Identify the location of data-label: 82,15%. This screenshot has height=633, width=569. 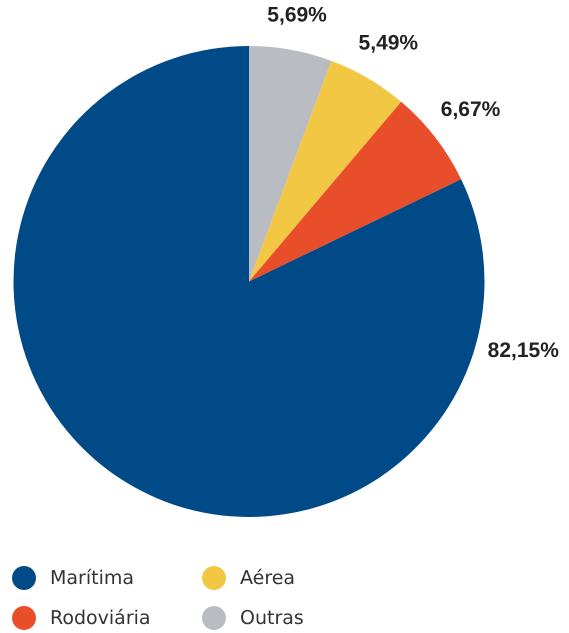
(524, 350).